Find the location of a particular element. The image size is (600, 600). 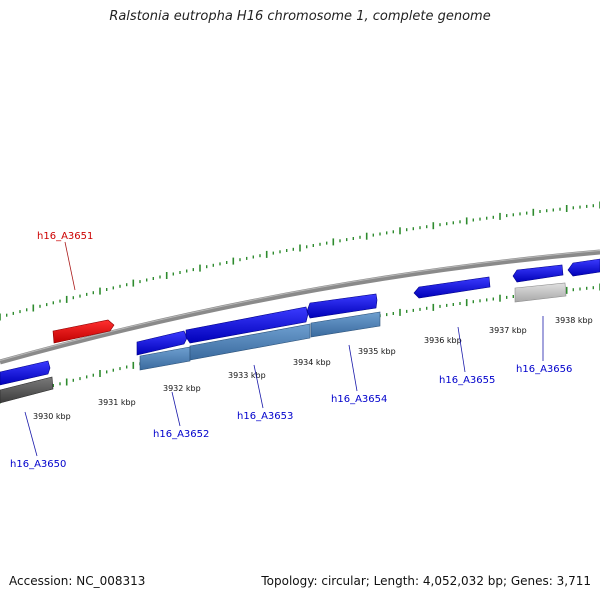

scale-label: 3931 kbp is located at coordinates (117, 402).